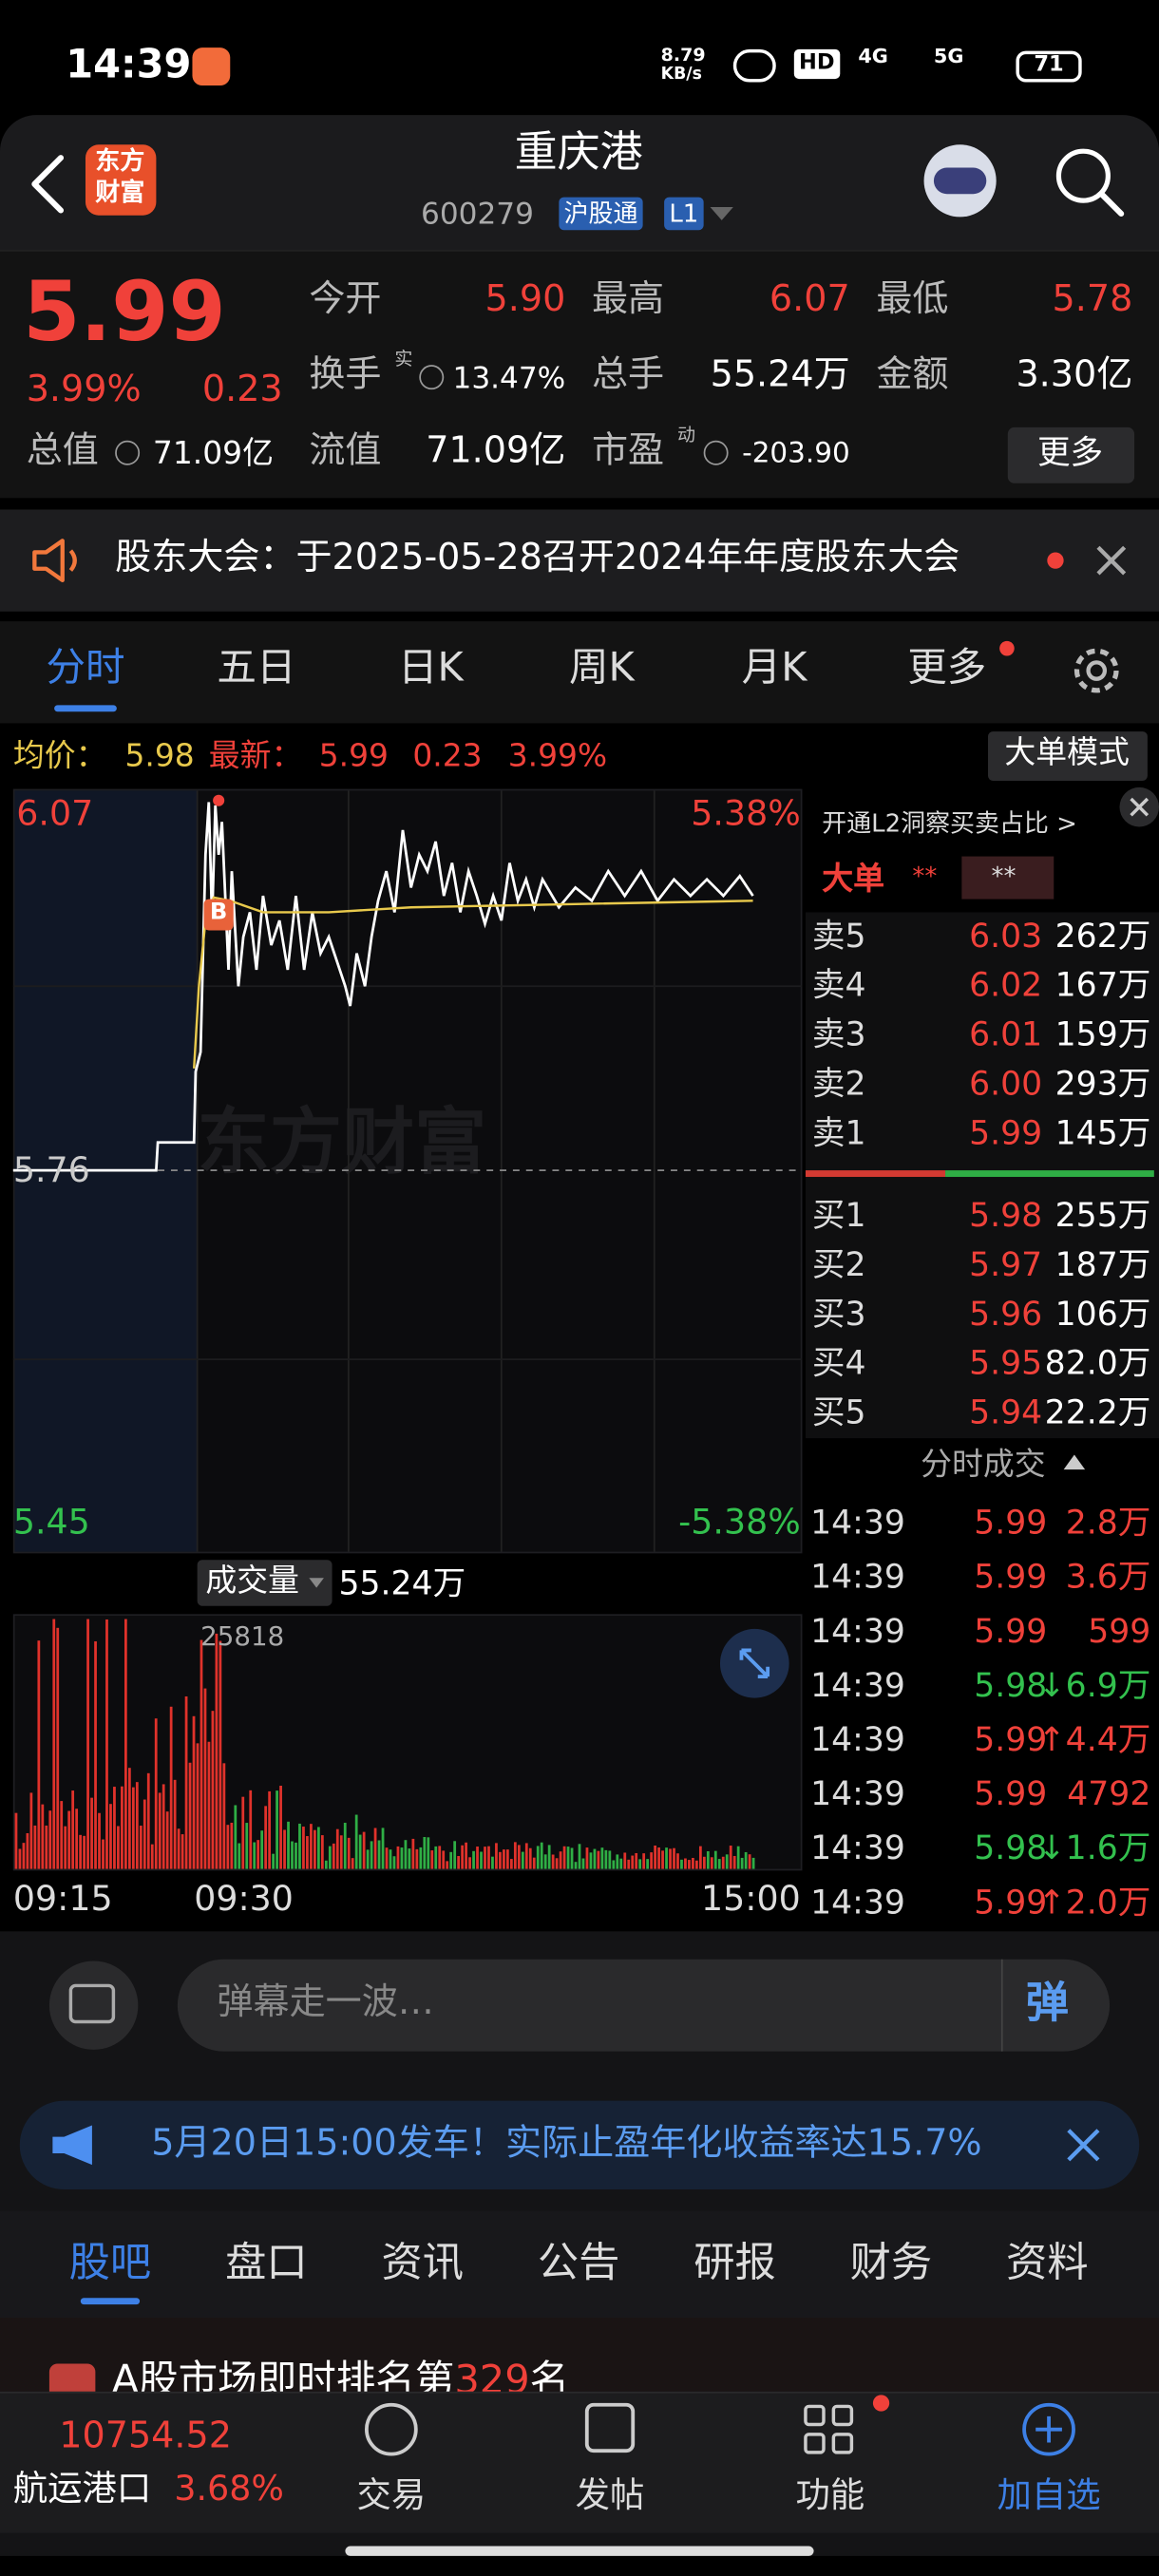 Image resolution: width=1159 pixels, height=2576 pixels. I want to click on section-tab: 公告, so click(578, 2262).